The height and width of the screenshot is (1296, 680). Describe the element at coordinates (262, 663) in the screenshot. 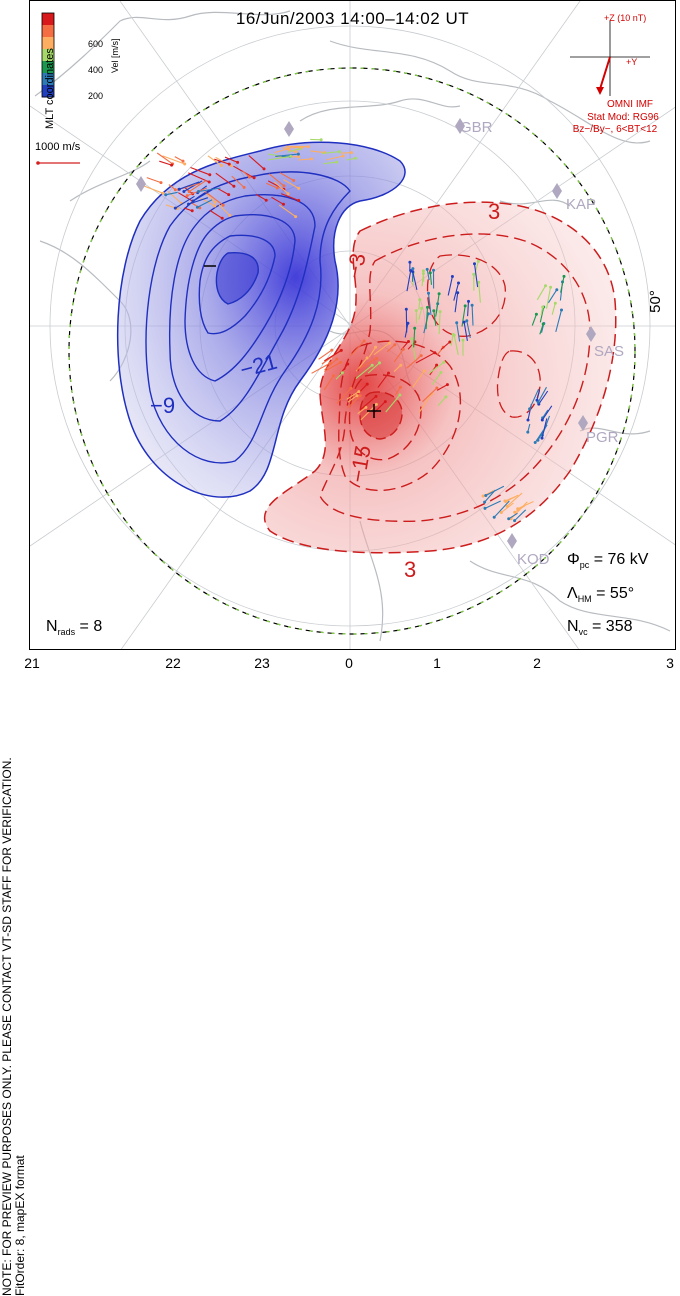

I see `mlt-tick: 23` at that location.